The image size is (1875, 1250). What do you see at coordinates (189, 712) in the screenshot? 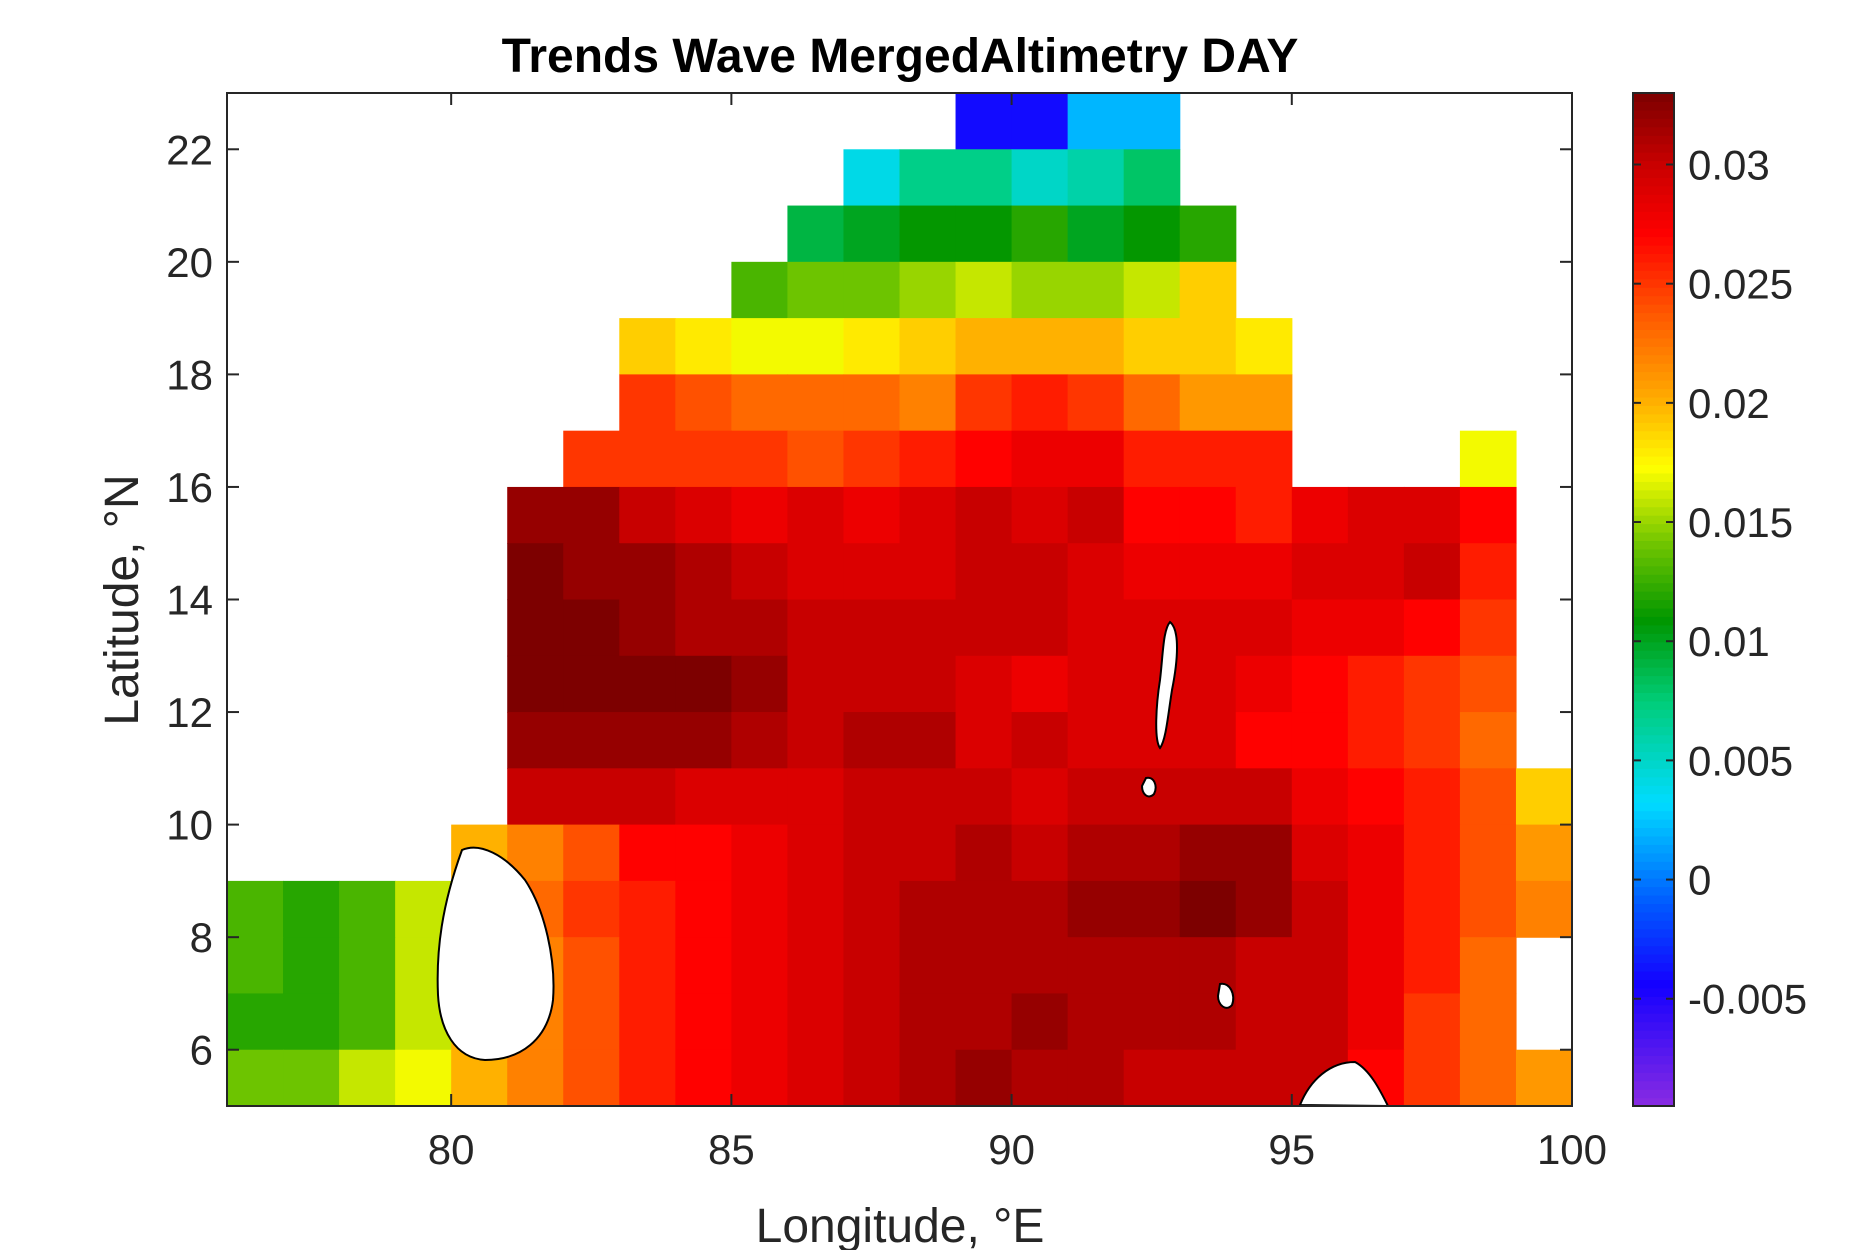
I see `y-tick-label: 12` at bounding box center [189, 712].